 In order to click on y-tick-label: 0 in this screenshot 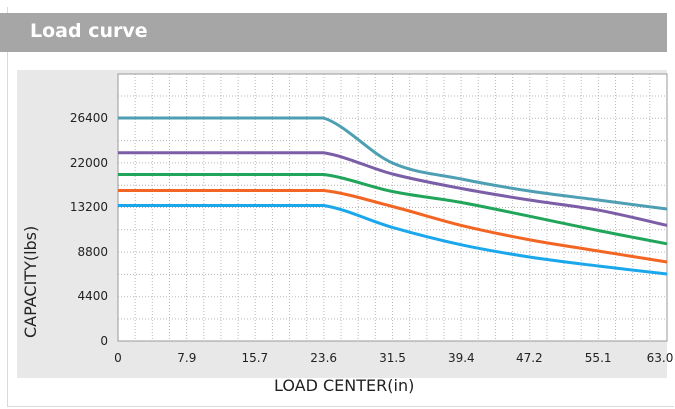, I will do `click(104, 341)`.